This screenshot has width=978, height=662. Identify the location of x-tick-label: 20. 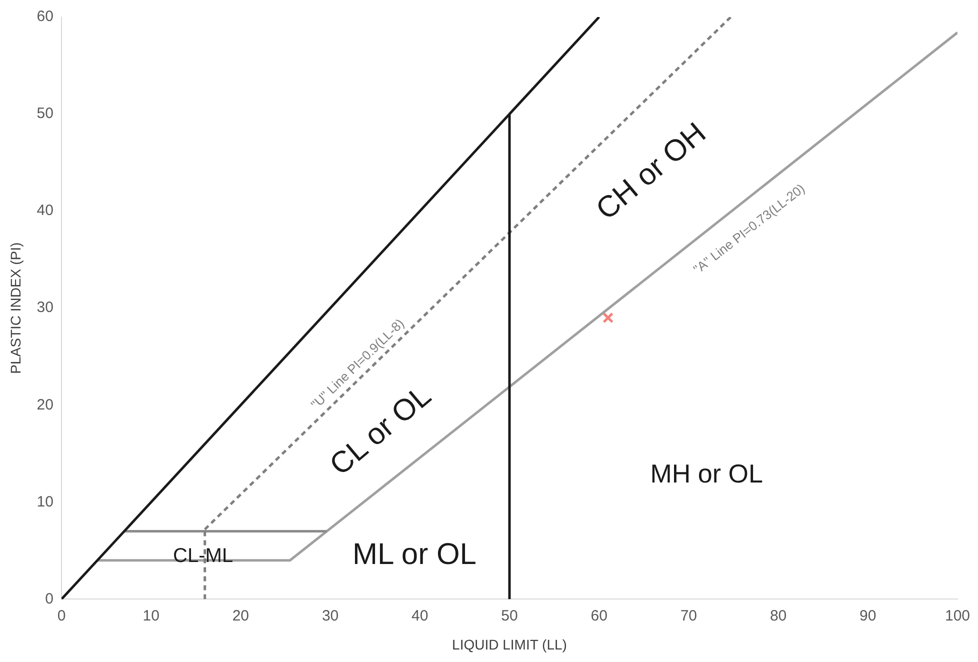
(241, 615).